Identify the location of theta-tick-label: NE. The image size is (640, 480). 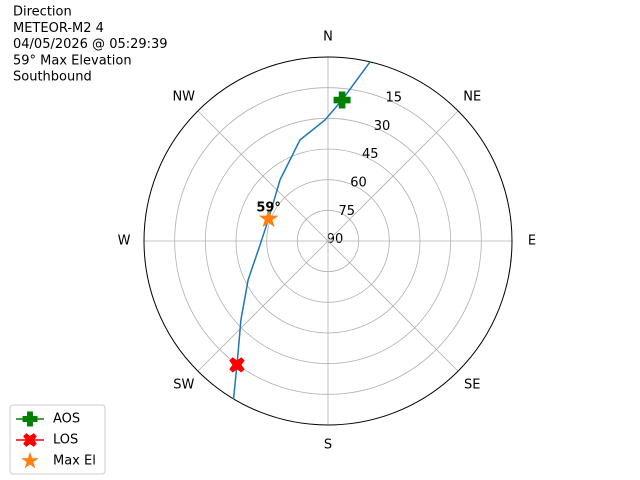
(472, 96).